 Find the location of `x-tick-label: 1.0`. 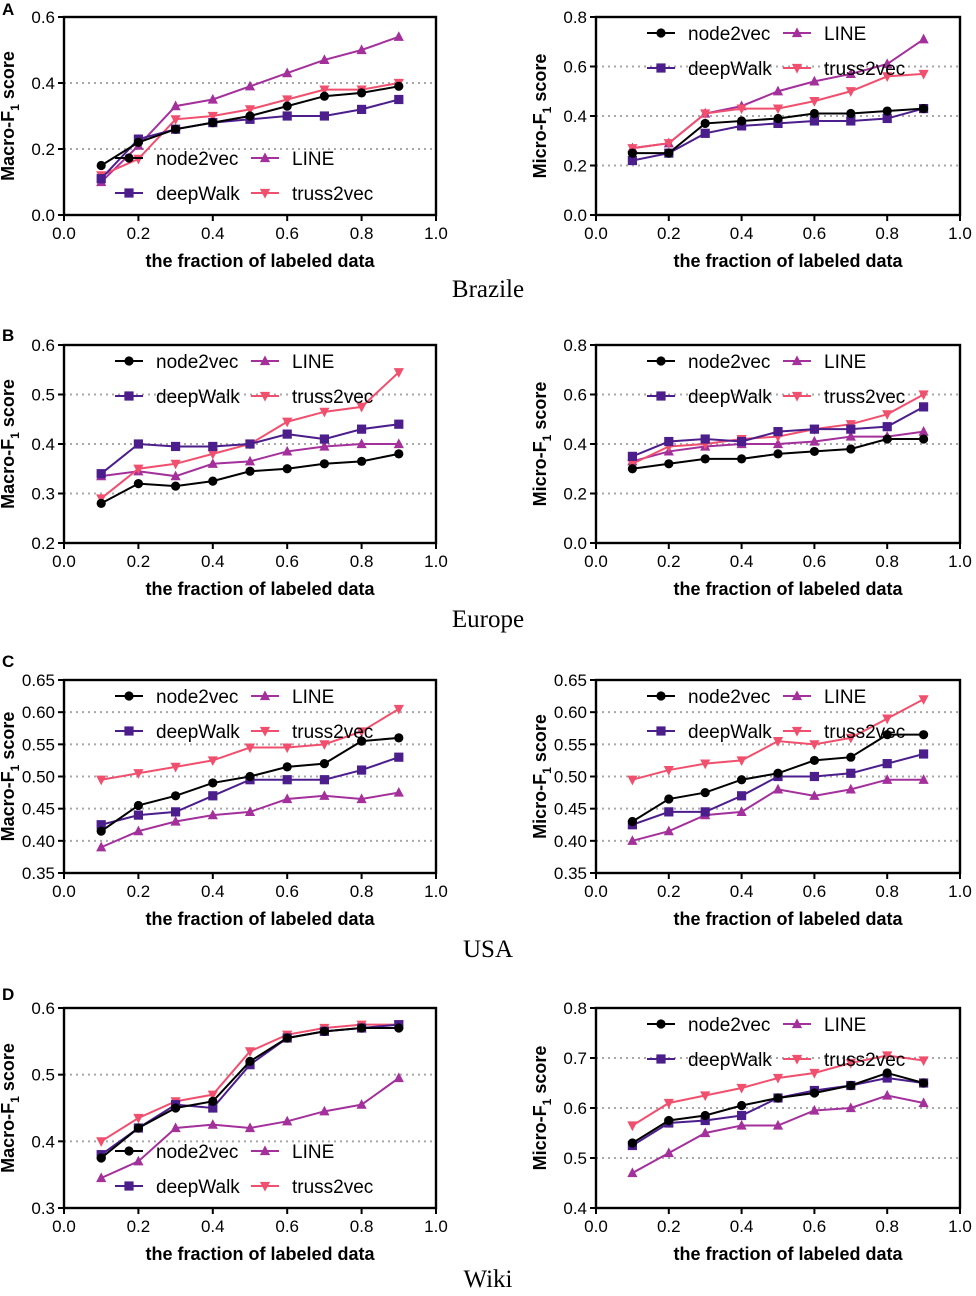

x-tick-label: 1.0 is located at coordinates (436, 233).